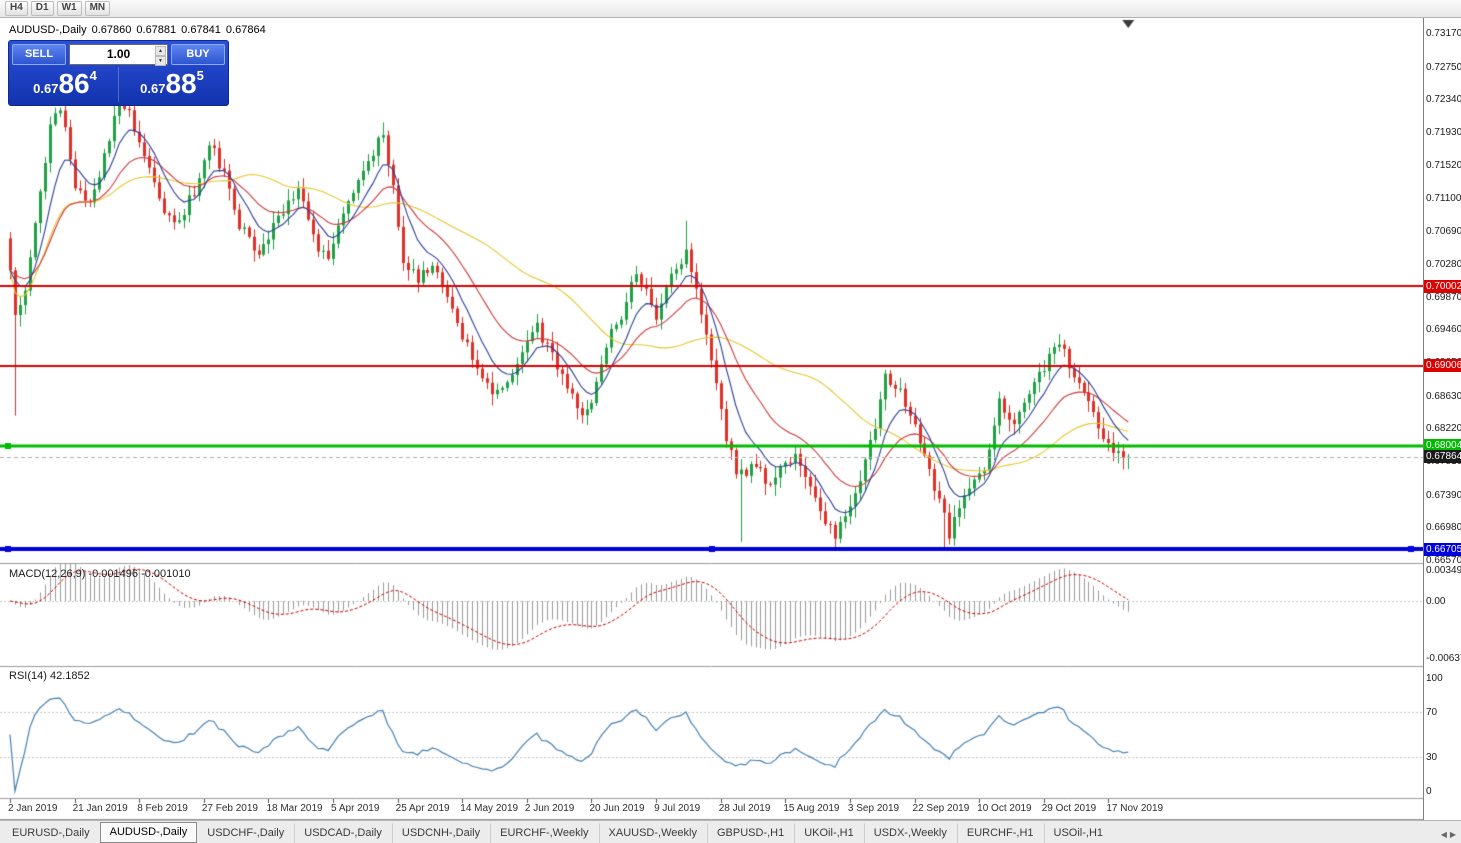  I want to click on macd-scale-tick: -0.00637, so click(1443, 658).